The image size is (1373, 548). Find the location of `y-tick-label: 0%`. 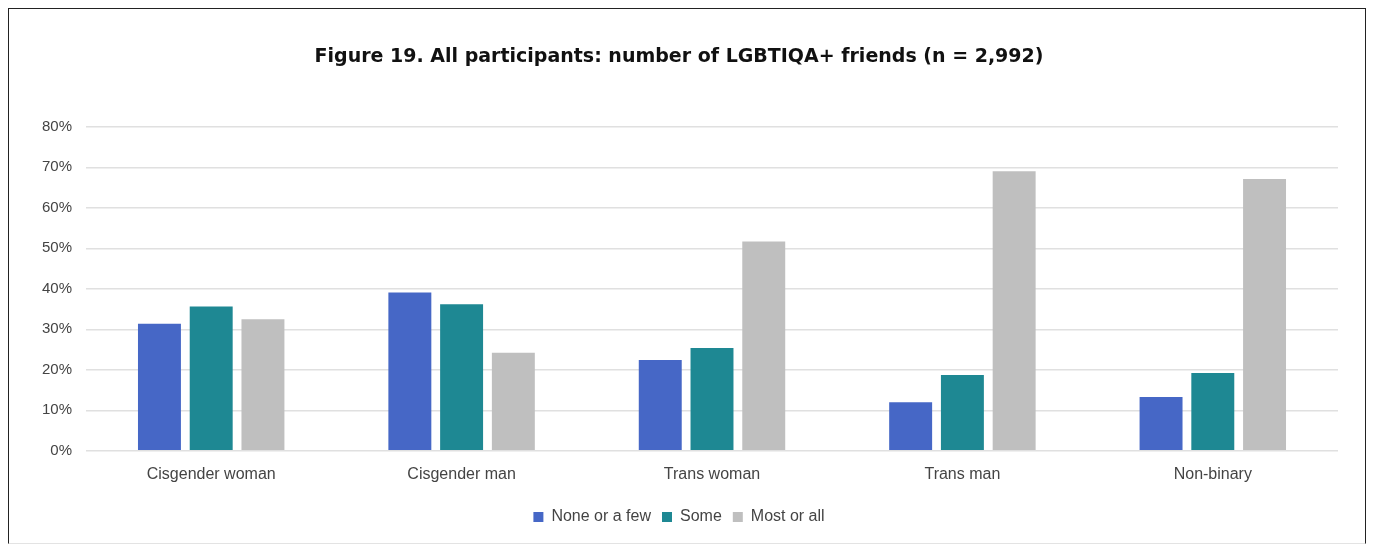

y-tick-label: 0% is located at coordinates (61, 449).